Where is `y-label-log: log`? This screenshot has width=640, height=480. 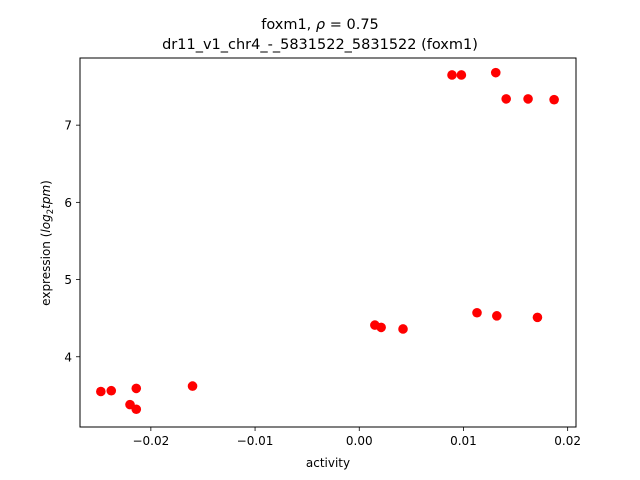
y-label-log: log is located at coordinates (46, 223).